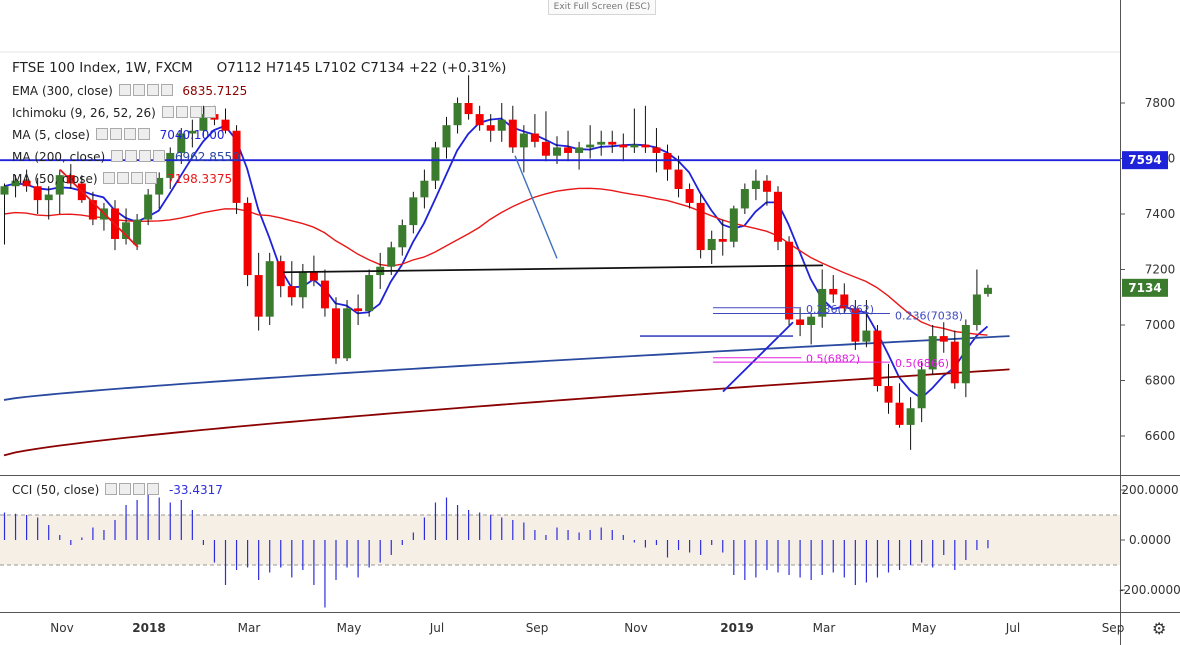  I want to click on price-tick-label: 7000, so click(1160, 325).